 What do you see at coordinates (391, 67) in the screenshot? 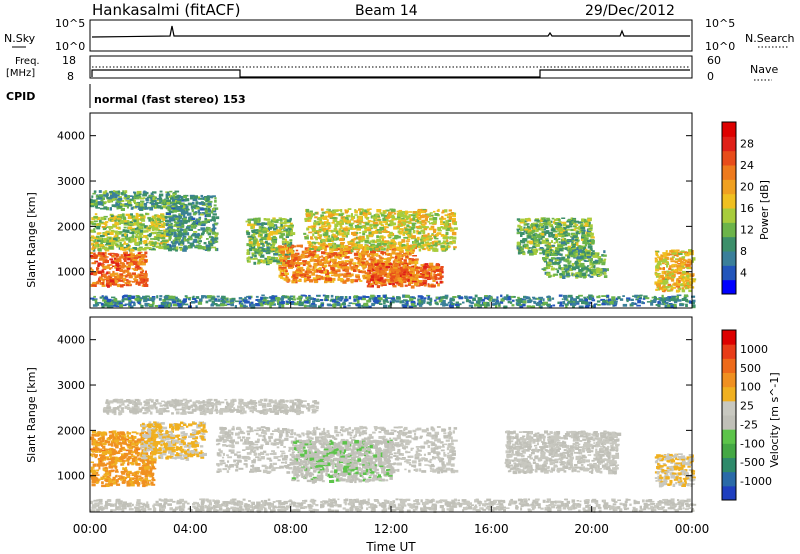
I see `freq-panel-frame` at bounding box center [391, 67].